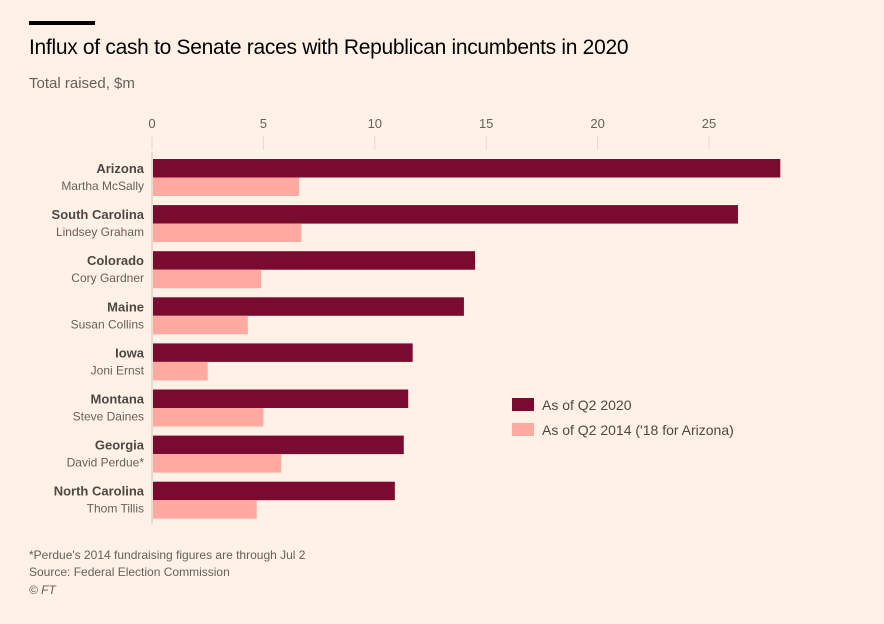 This screenshot has height=624, width=884. I want to click on candidate-label: Joni Ernst, so click(118, 370).